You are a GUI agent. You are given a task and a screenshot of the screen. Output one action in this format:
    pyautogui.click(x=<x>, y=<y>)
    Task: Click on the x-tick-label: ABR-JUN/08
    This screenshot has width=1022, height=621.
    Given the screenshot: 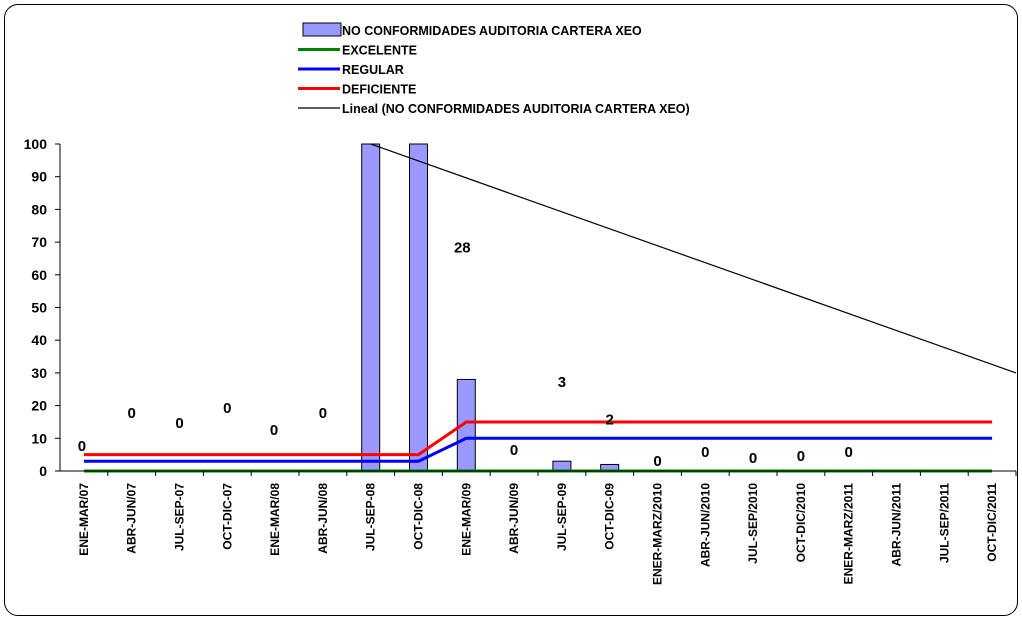 What is the action you would take?
    pyautogui.click(x=323, y=518)
    